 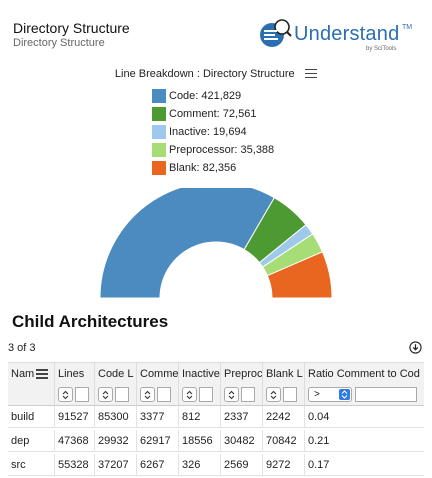 I want to click on donut-slice-code, so click(x=187, y=243).